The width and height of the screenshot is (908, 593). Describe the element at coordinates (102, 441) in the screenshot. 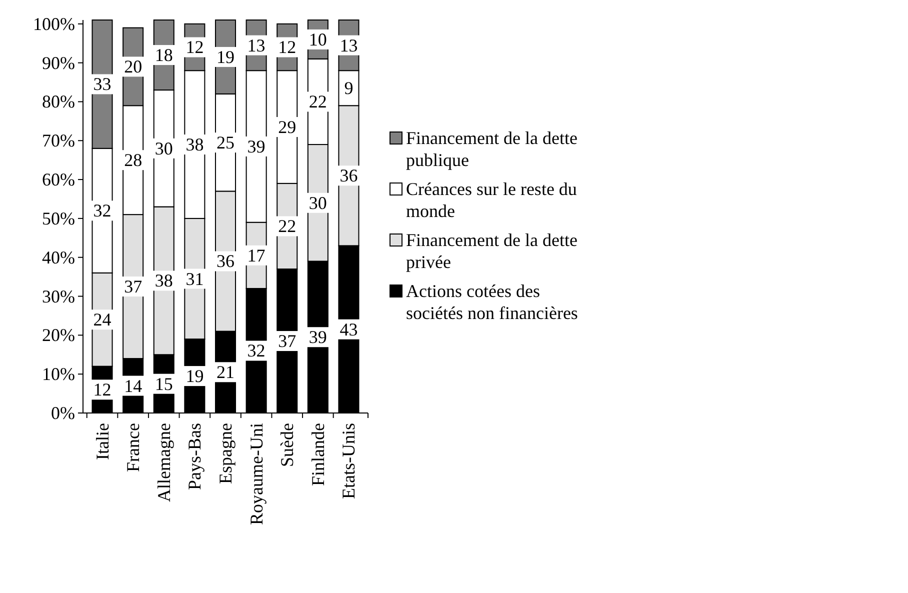

I see `x-tick-label: Italie` at that location.